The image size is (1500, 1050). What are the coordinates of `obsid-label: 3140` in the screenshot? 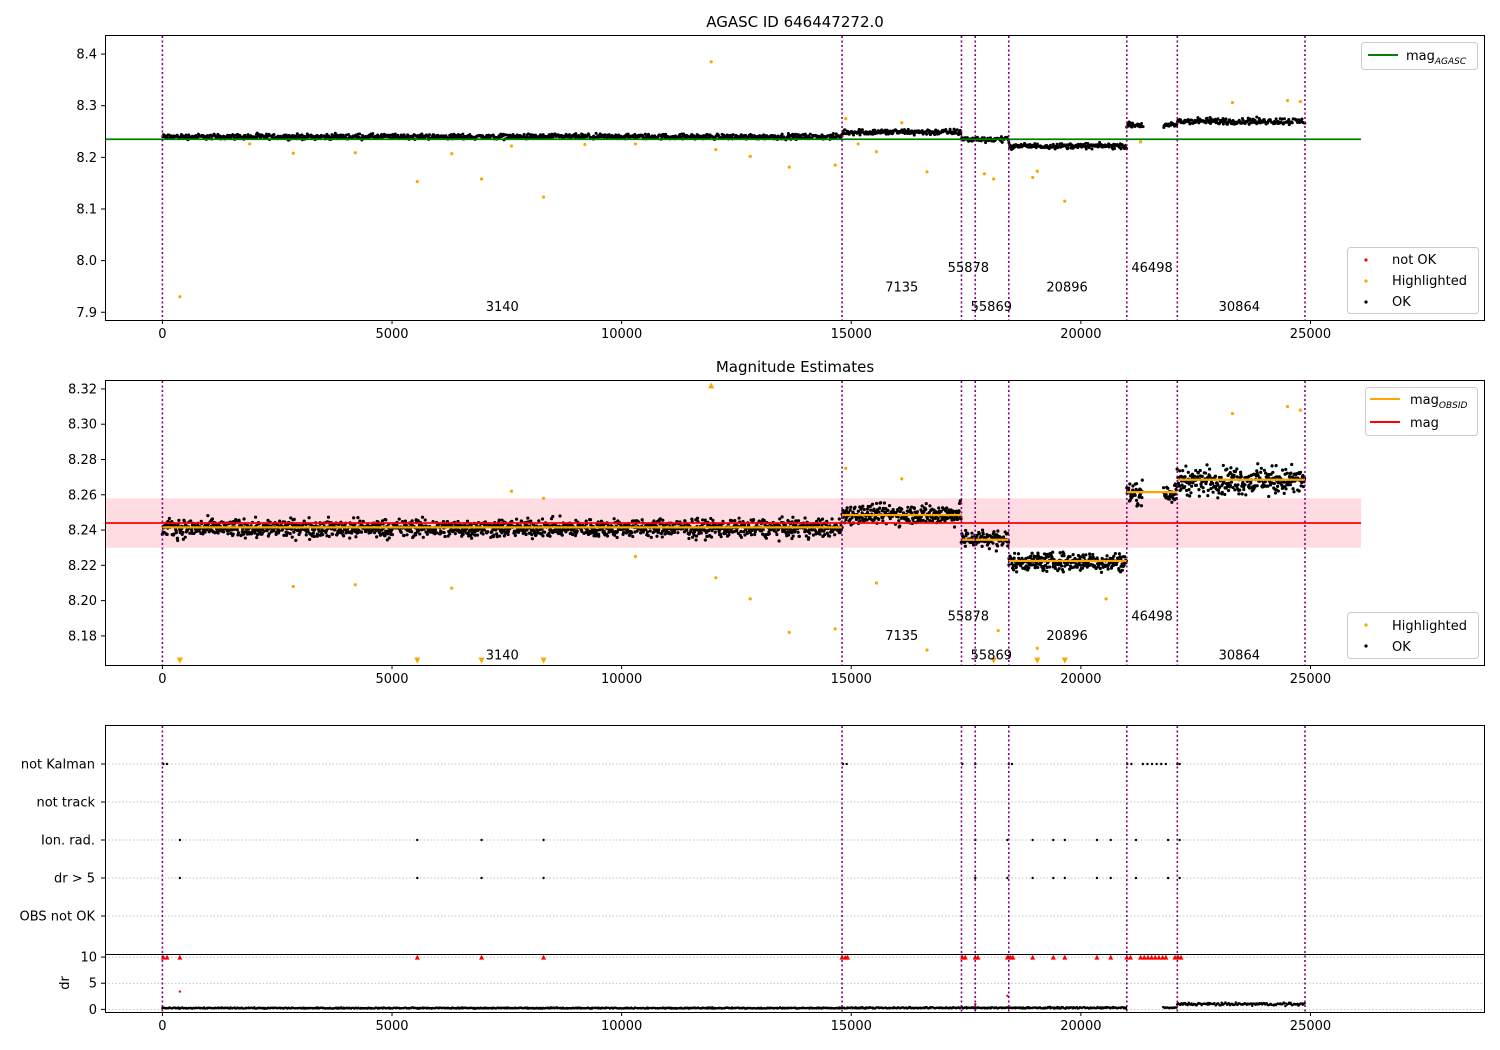 It's located at (502, 307).